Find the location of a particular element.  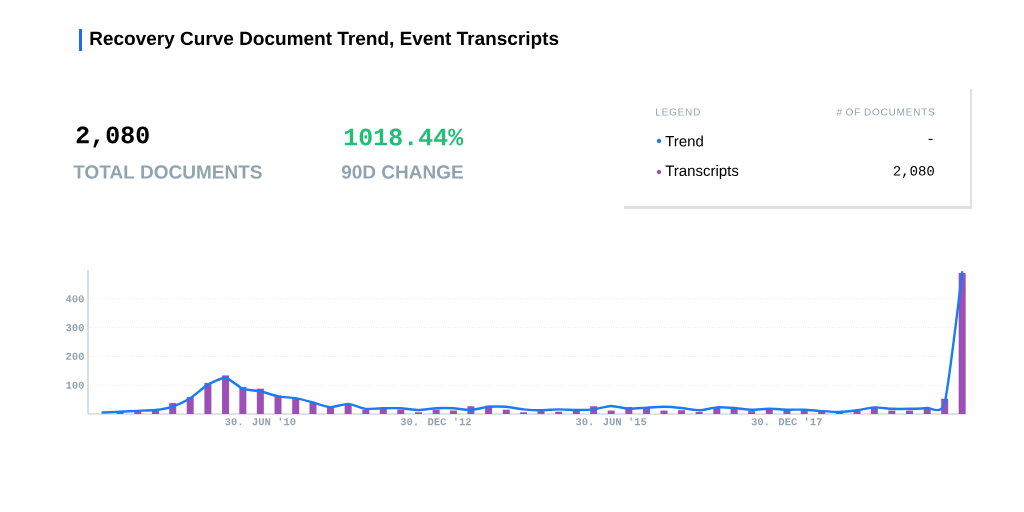

text: # OF DOCUMENTS is located at coordinates (885, 112).